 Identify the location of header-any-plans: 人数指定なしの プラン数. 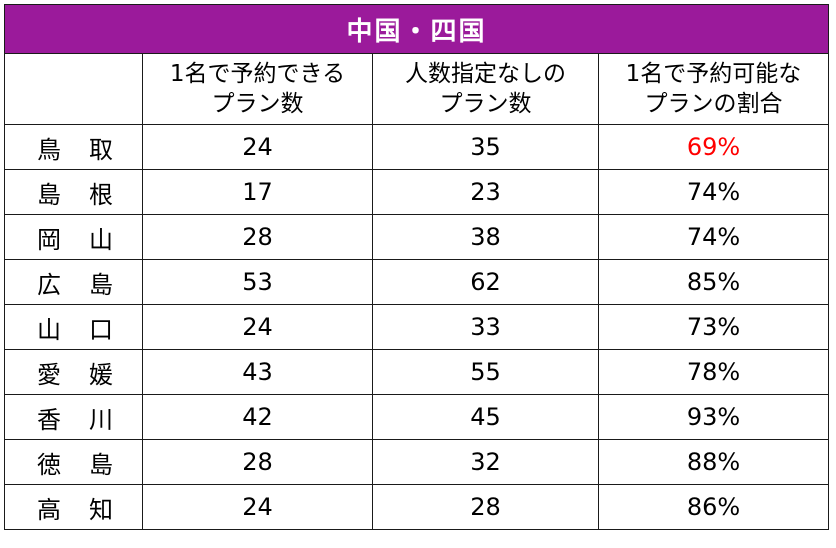
(485, 89).